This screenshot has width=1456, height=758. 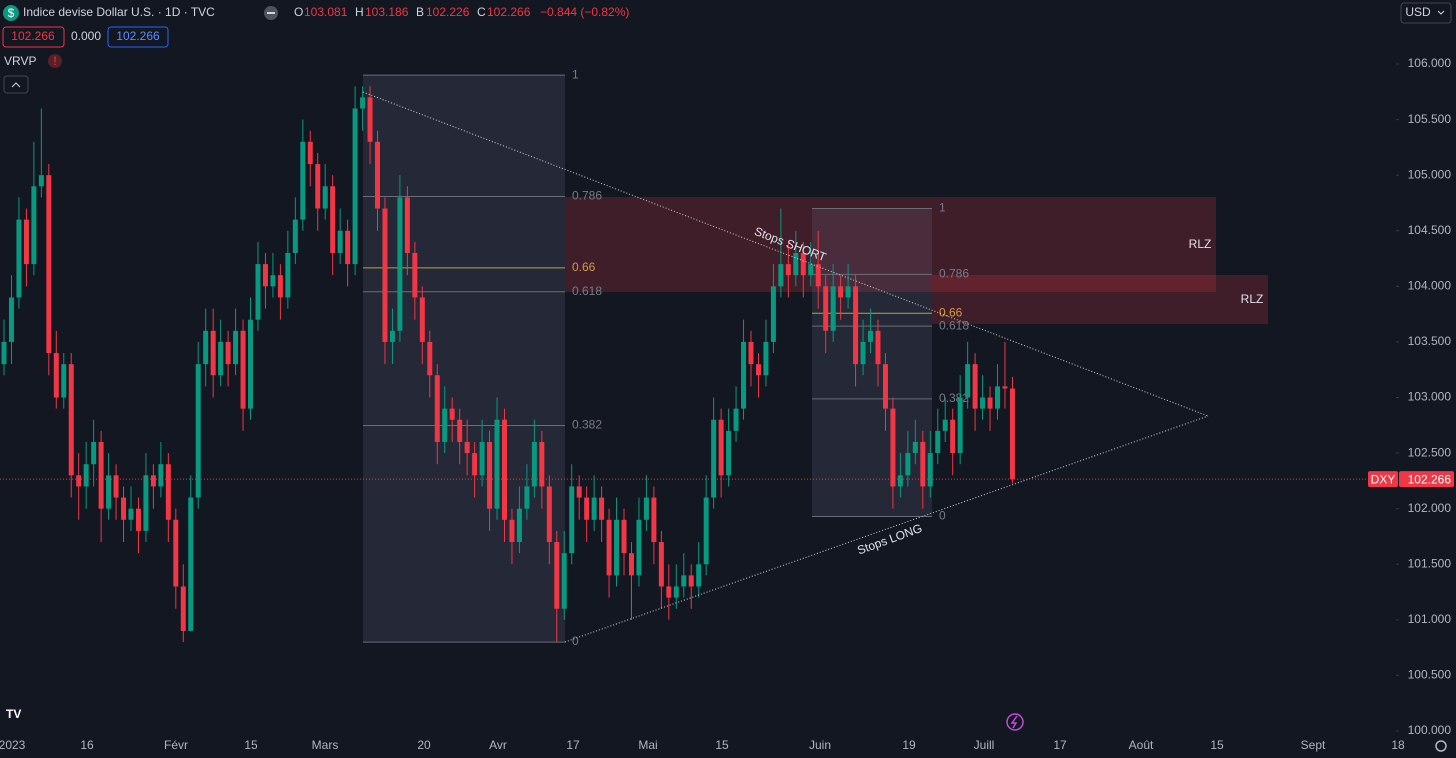 I want to click on hide-glyph, so click(x=271, y=13).